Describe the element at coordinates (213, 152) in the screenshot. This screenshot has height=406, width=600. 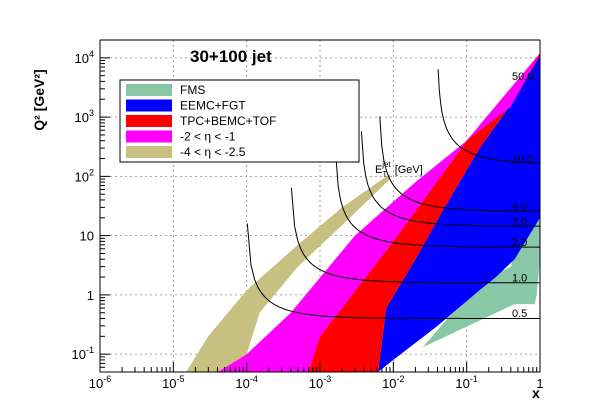
I see `legend-label-4: -4 < η < -2.5` at that location.